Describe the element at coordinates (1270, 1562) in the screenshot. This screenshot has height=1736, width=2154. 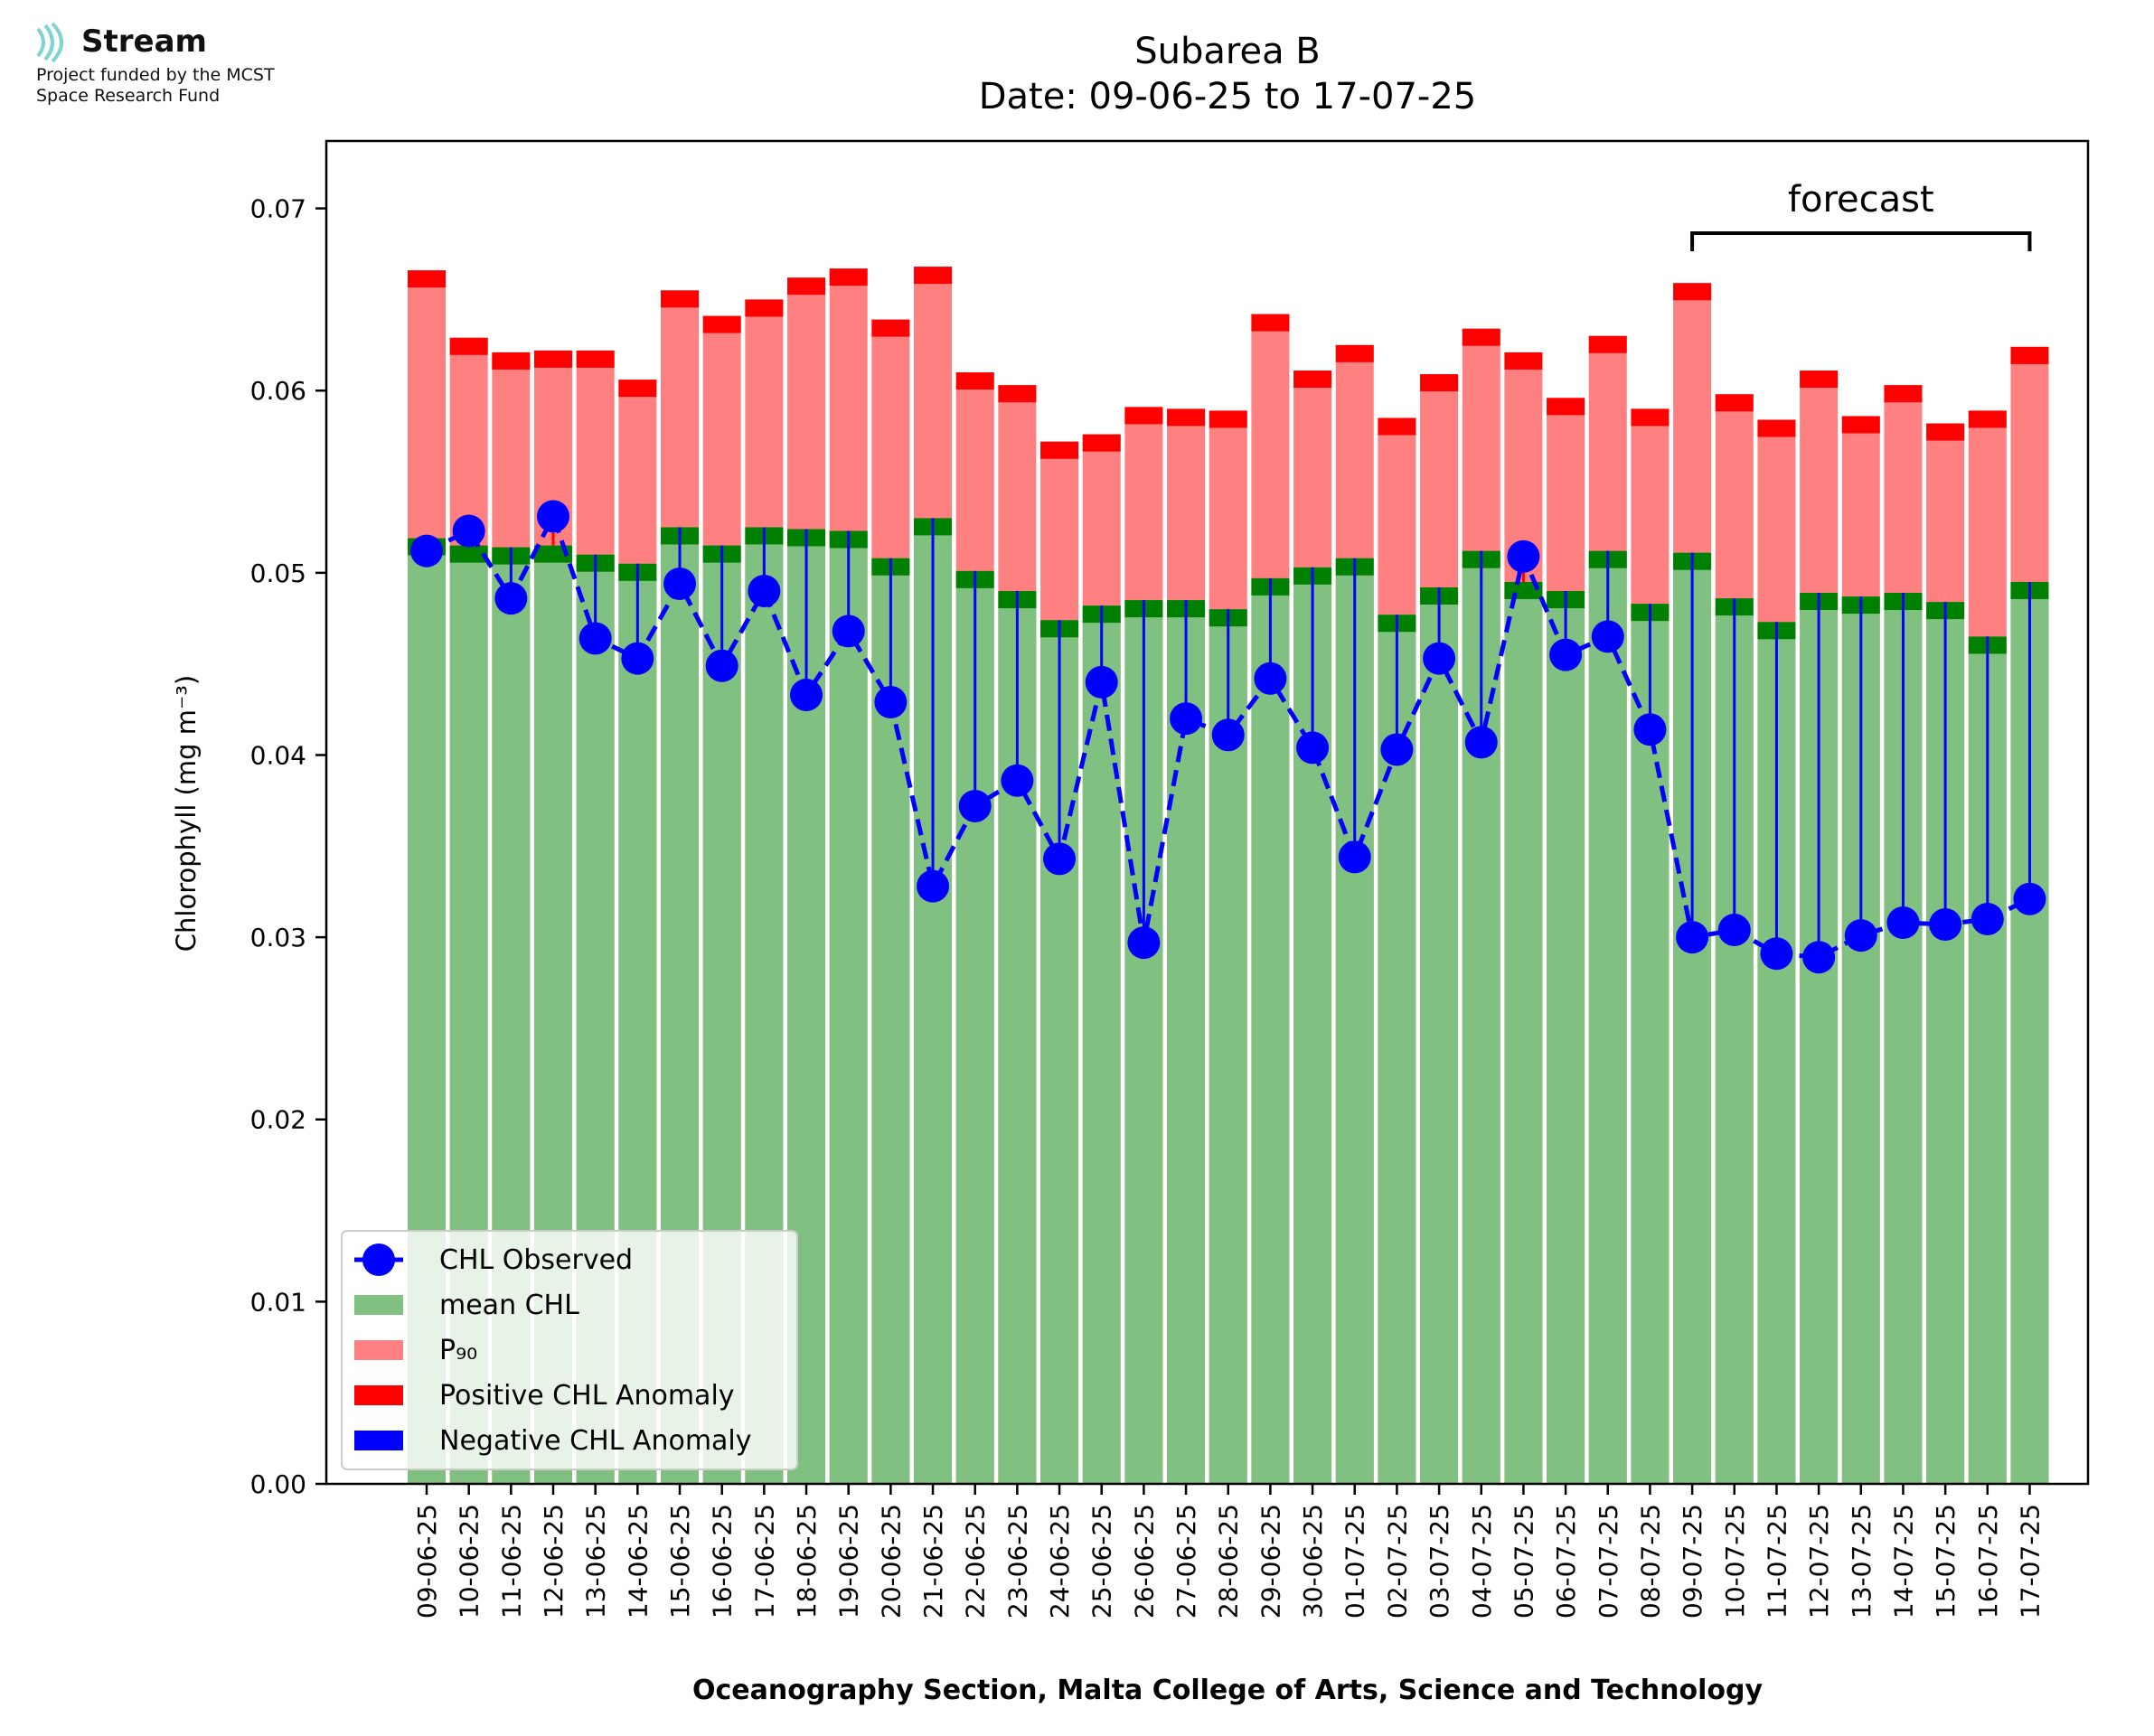
I see `x-tick-label: 29-06-25` at that location.